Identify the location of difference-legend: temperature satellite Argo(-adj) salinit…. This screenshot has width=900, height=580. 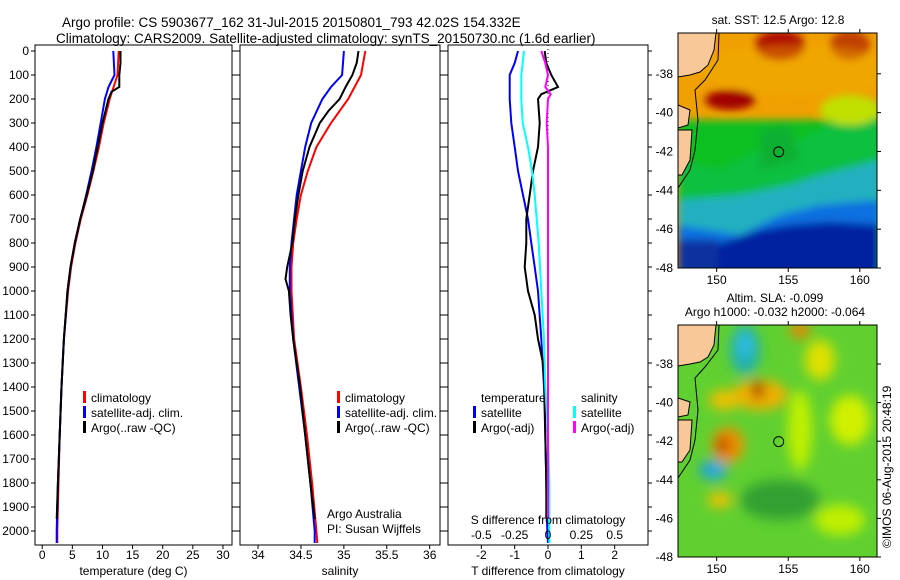
(553, 413).